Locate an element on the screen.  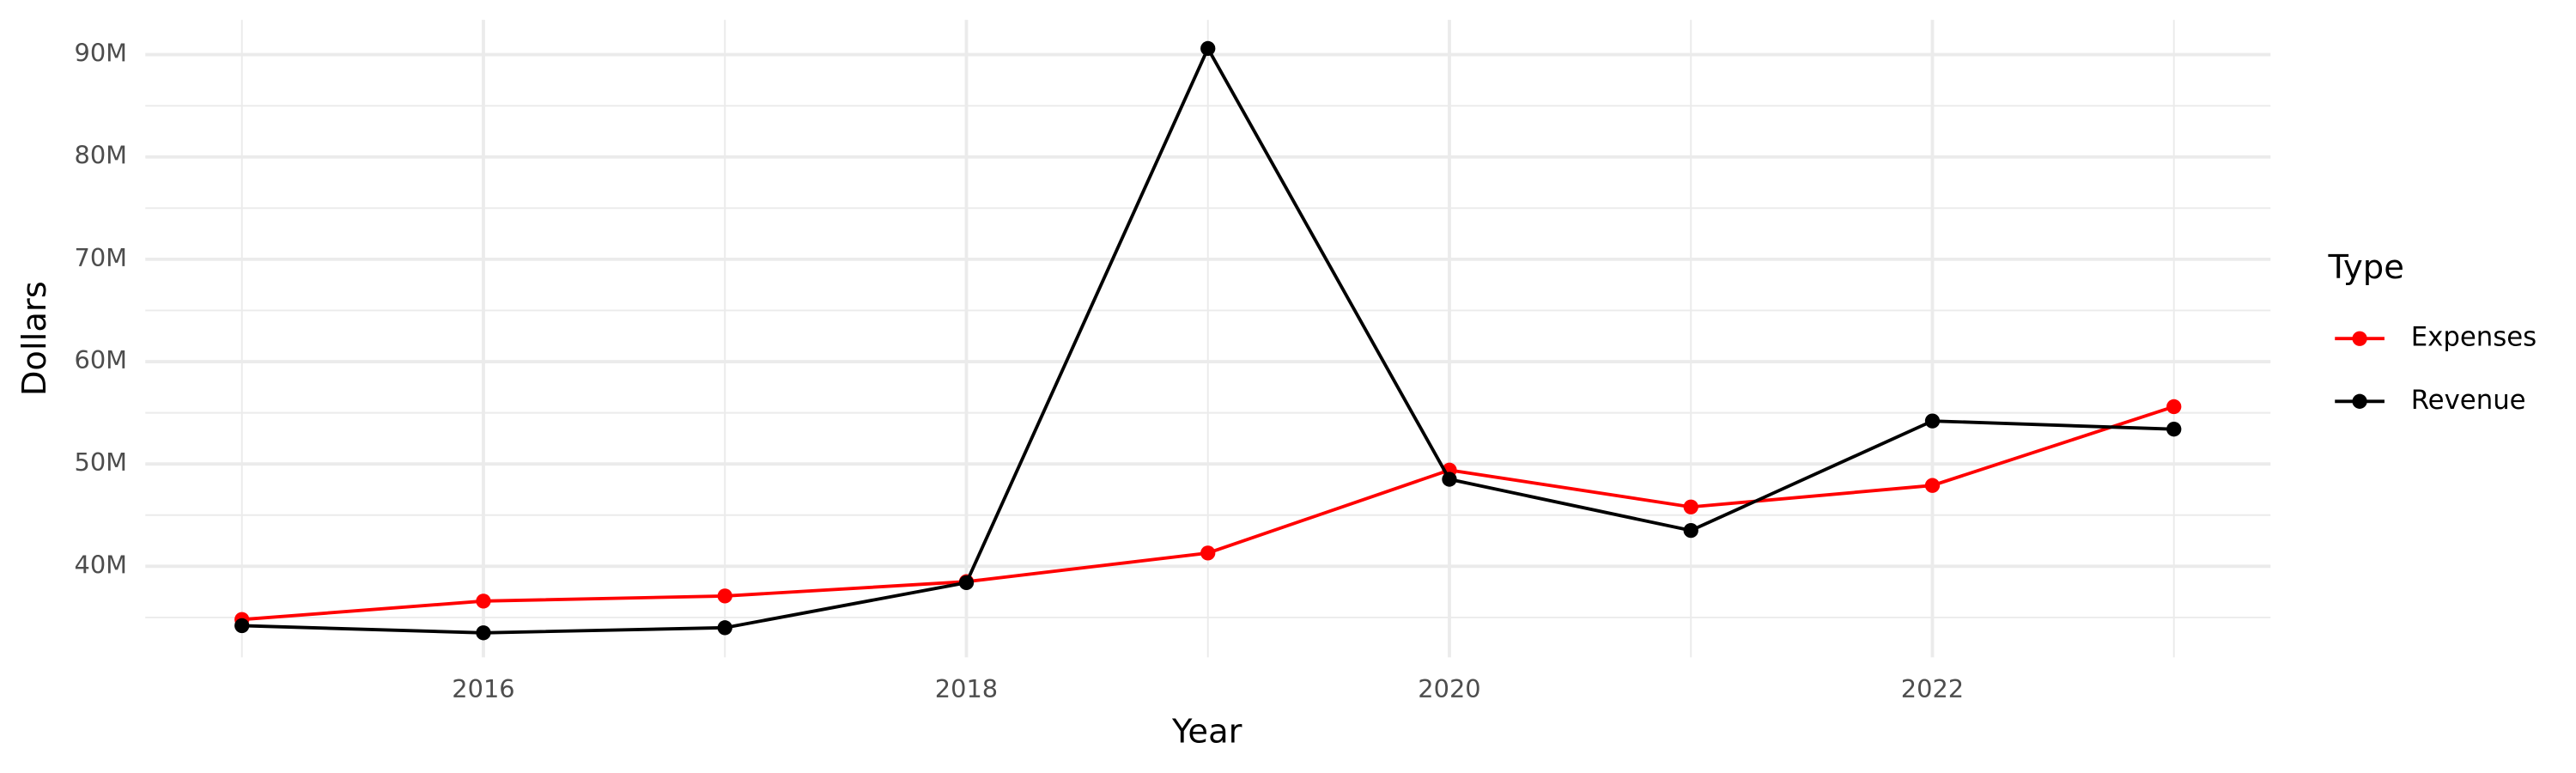
legend: Expenses Revenue is located at coordinates (2436, 369).